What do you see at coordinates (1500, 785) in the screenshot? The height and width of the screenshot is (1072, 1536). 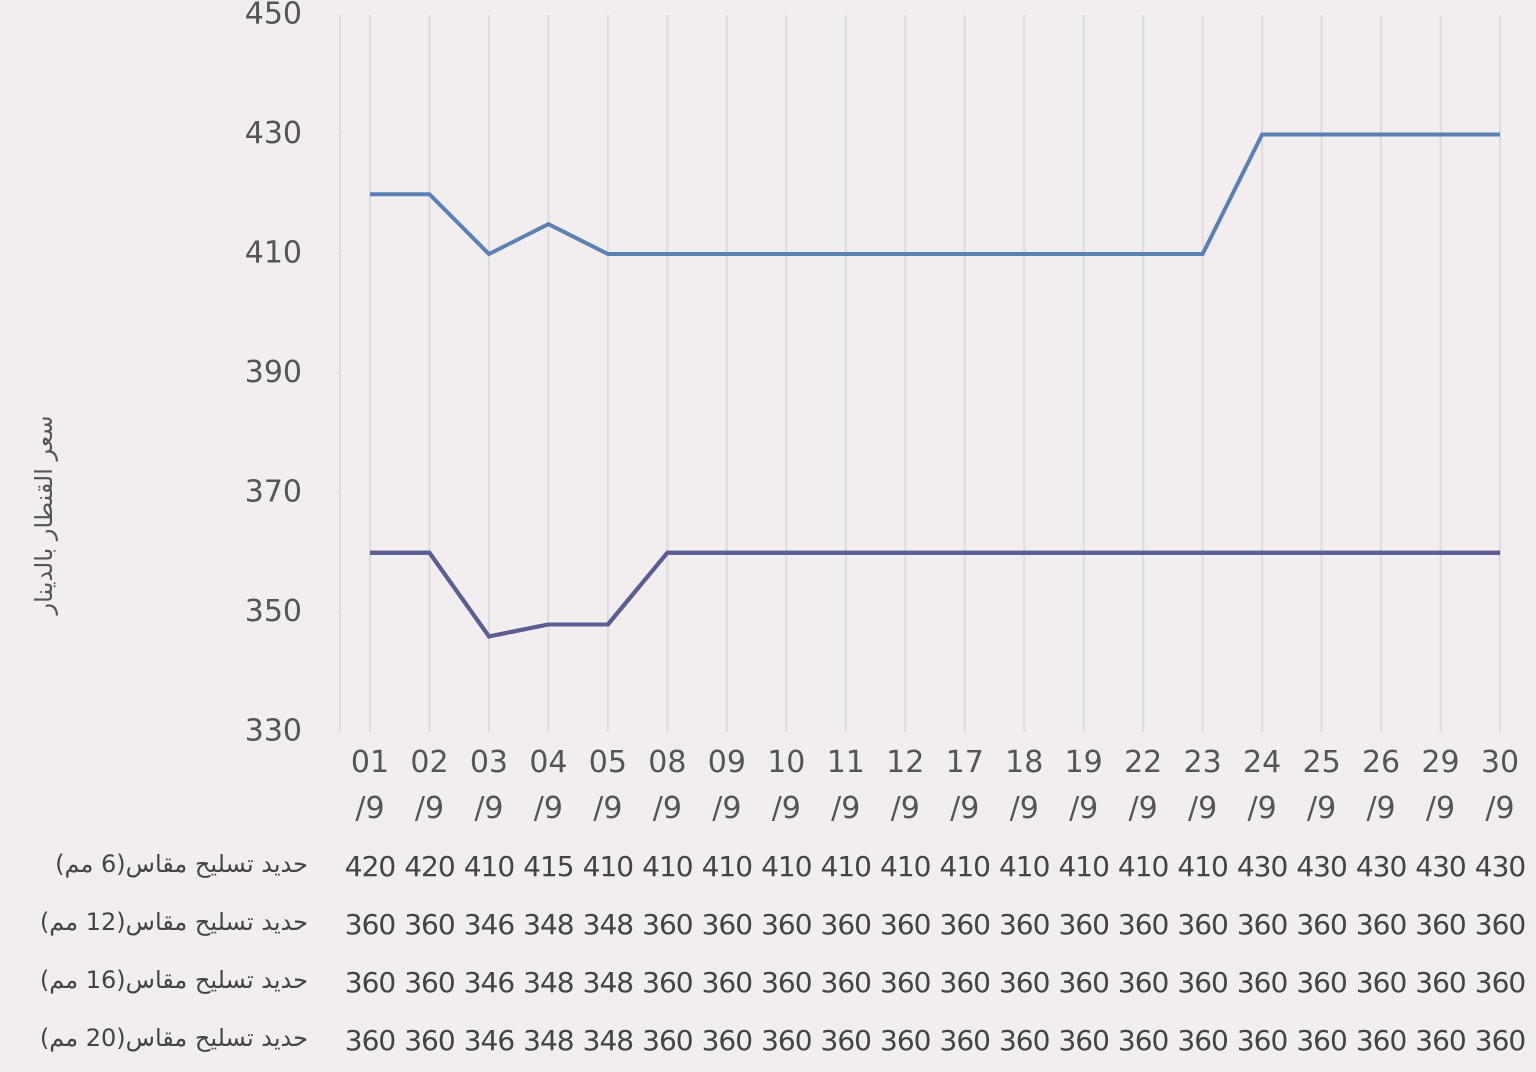 I see `x-tick-label: 30 /9` at bounding box center [1500, 785].